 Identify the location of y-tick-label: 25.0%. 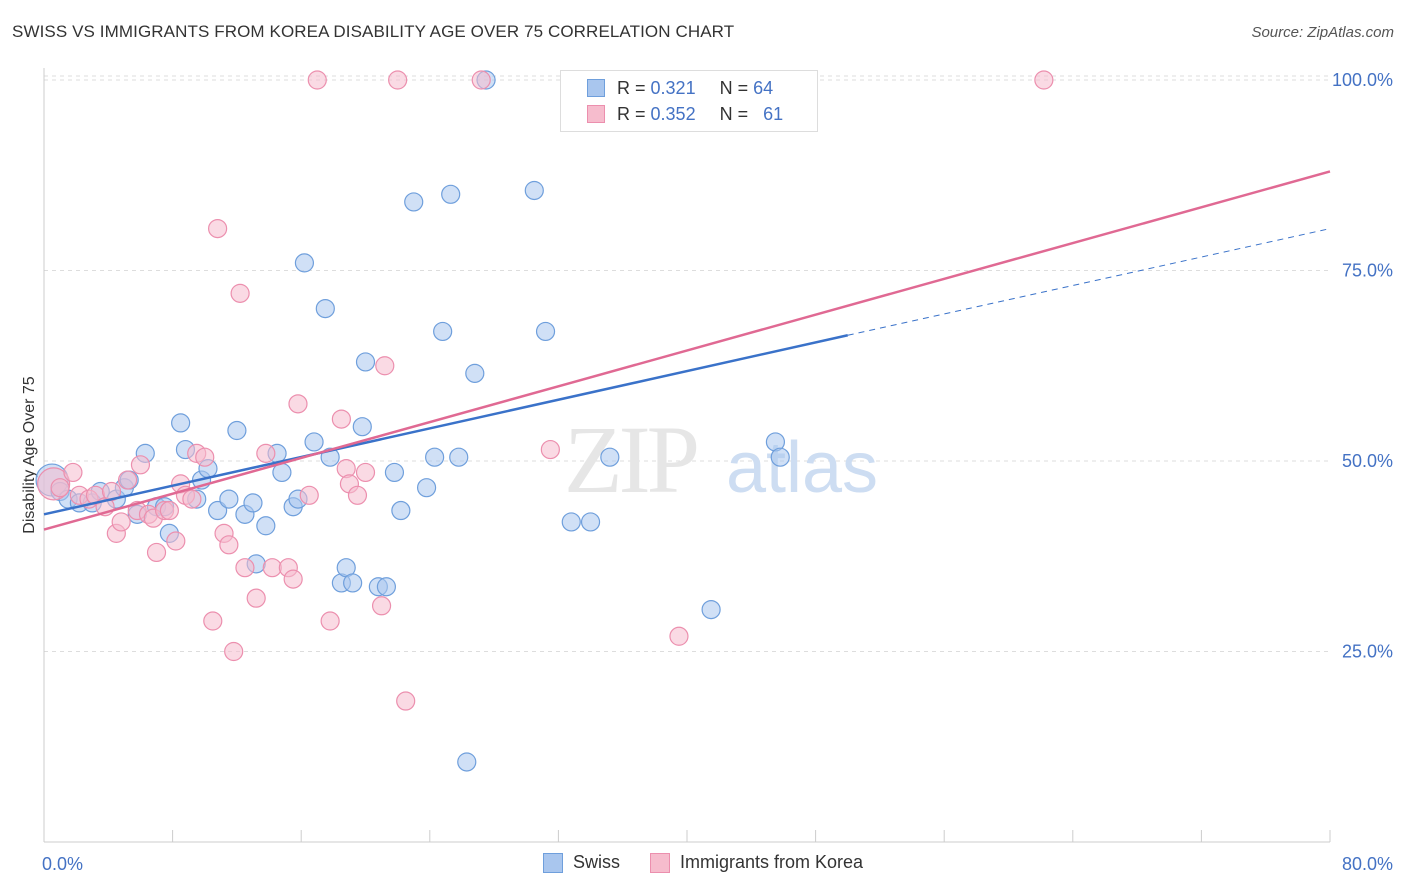
(1367, 652).